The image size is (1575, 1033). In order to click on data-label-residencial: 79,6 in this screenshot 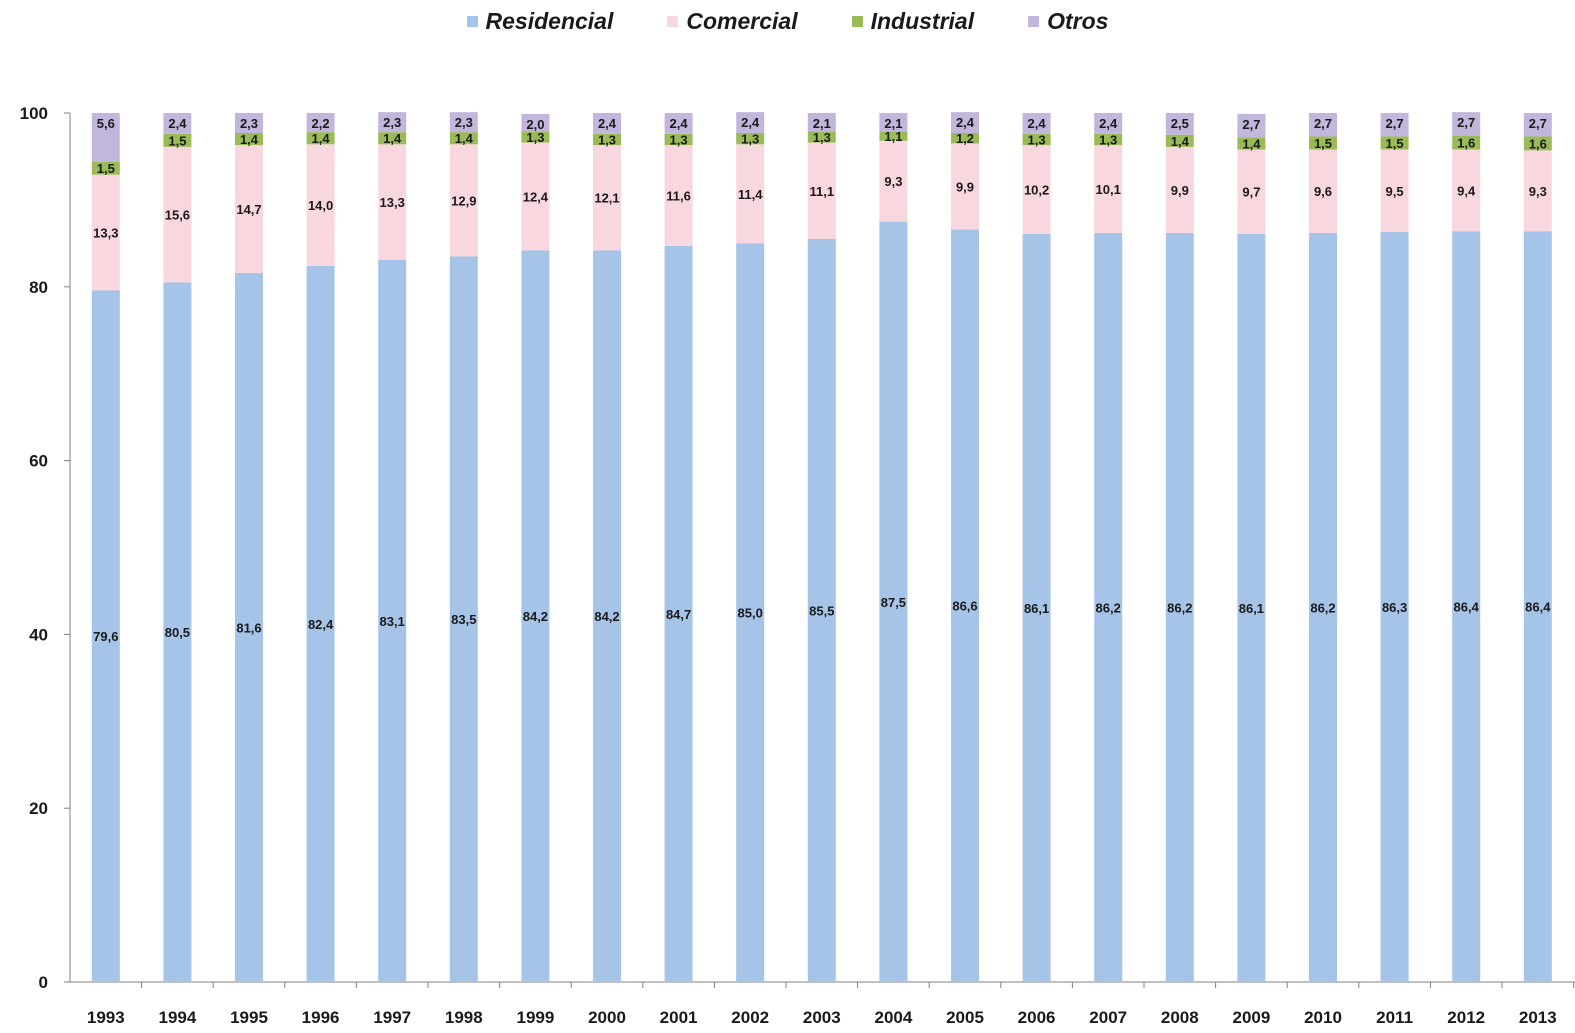, I will do `click(105, 636)`.